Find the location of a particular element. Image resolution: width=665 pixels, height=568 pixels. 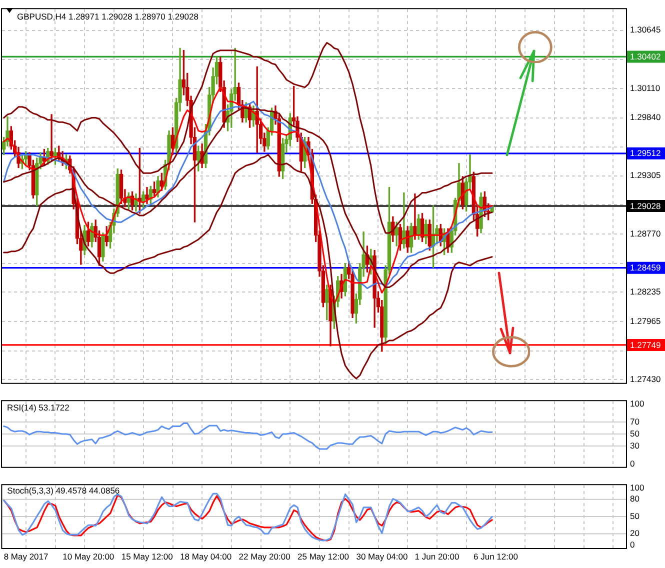

y-tick-label: 1.30110 is located at coordinates (645, 87).